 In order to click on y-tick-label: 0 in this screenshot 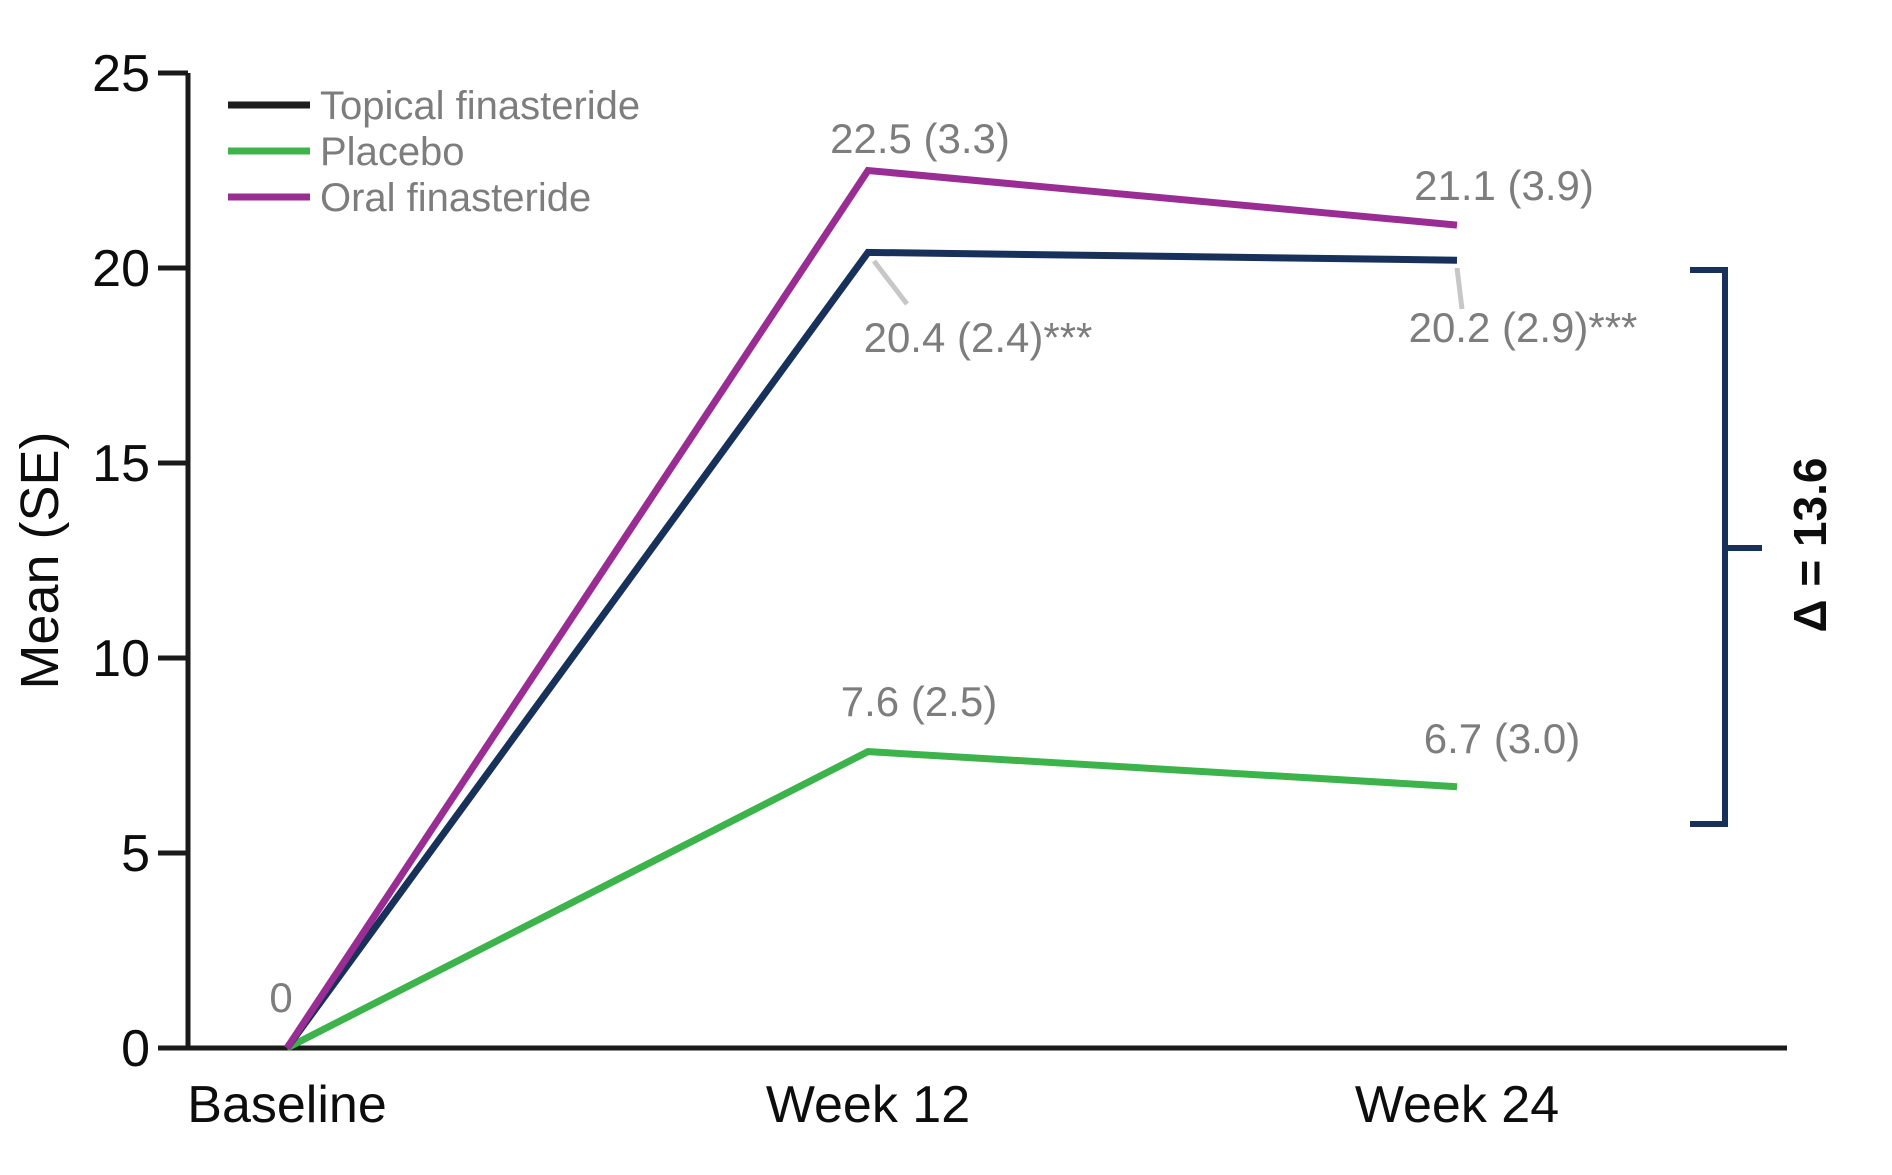, I will do `click(135, 1049)`.